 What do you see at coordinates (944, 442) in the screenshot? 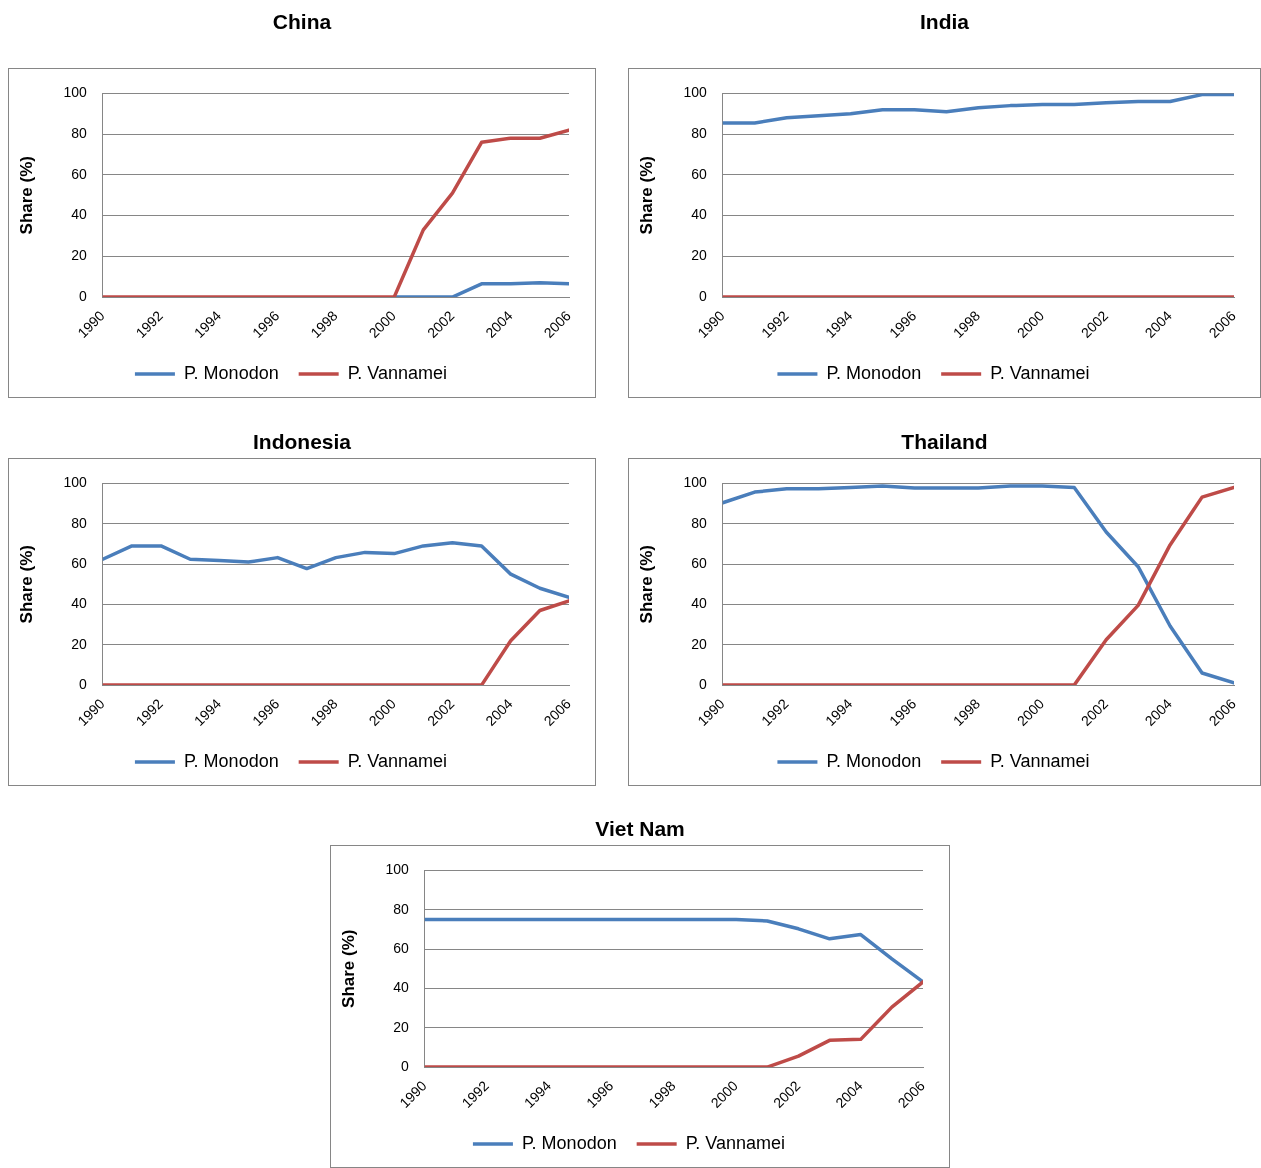
I see `chart-title: Thailand` at bounding box center [944, 442].